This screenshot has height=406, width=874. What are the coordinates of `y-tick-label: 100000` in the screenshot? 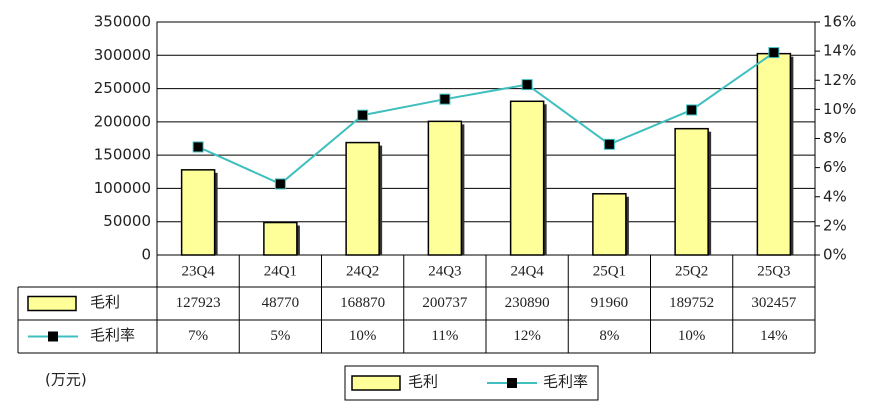 It's located at (122, 188).